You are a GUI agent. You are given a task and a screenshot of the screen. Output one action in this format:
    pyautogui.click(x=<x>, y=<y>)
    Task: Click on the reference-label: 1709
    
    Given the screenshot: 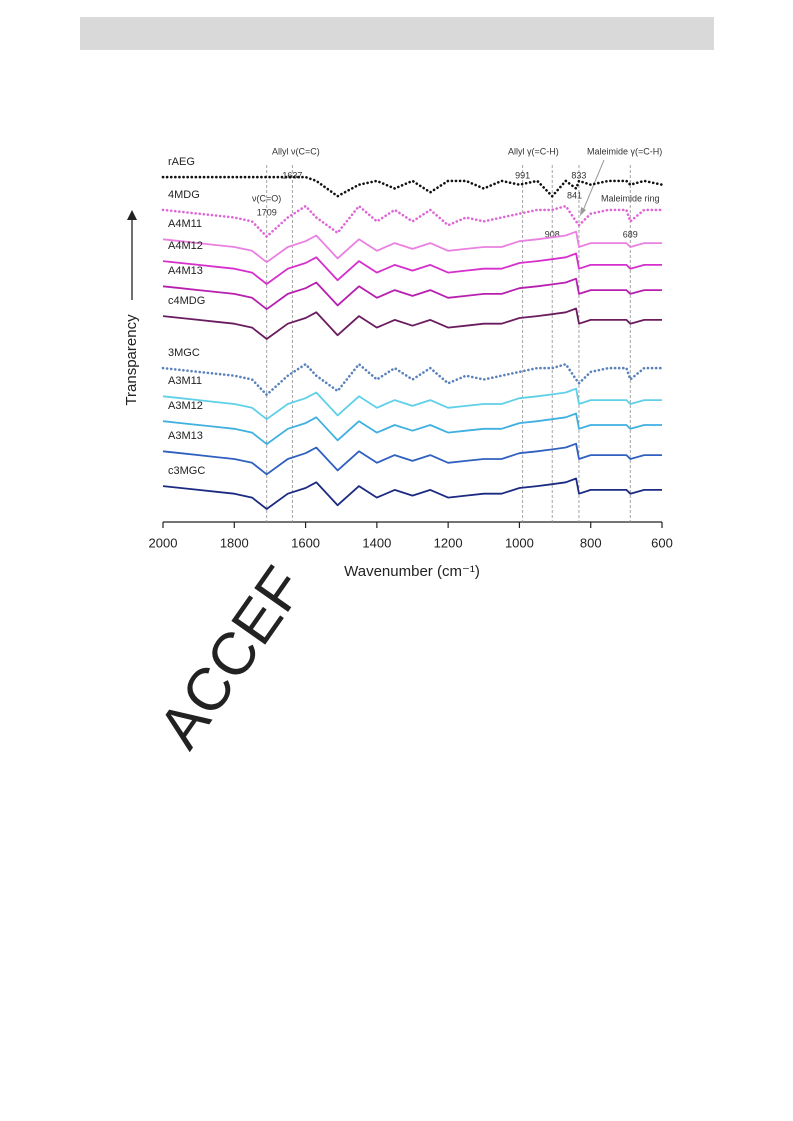 What is the action you would take?
    pyautogui.click(x=267, y=212)
    